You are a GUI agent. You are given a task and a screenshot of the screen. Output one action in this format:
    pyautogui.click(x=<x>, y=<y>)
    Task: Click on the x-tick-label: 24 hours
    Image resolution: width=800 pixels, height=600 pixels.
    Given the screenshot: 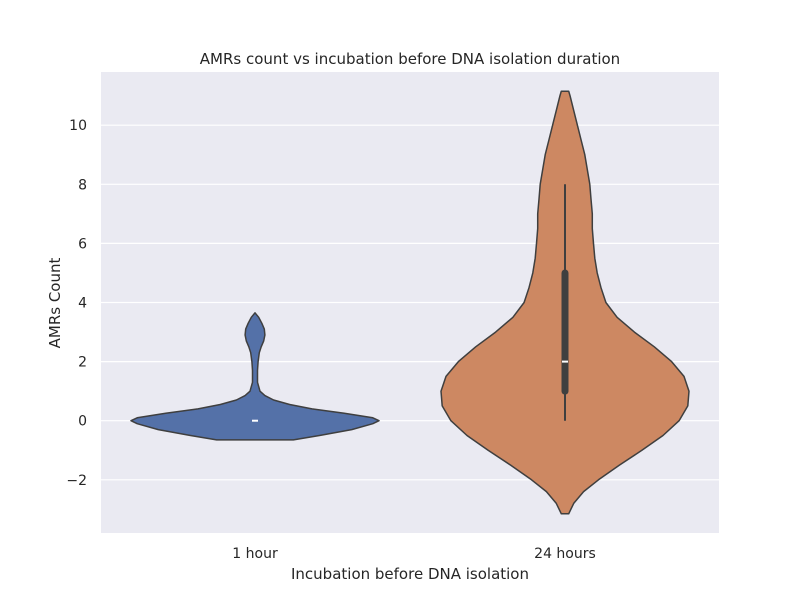 What is the action you would take?
    pyautogui.click(x=565, y=554)
    